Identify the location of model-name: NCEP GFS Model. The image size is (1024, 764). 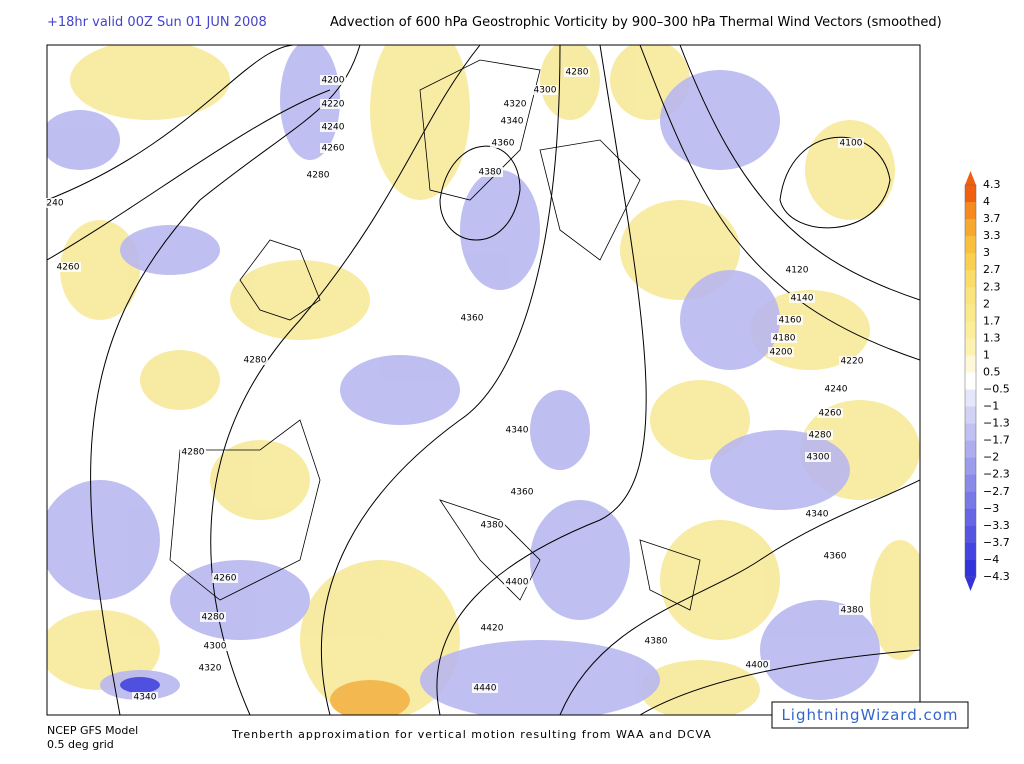
(92, 730).